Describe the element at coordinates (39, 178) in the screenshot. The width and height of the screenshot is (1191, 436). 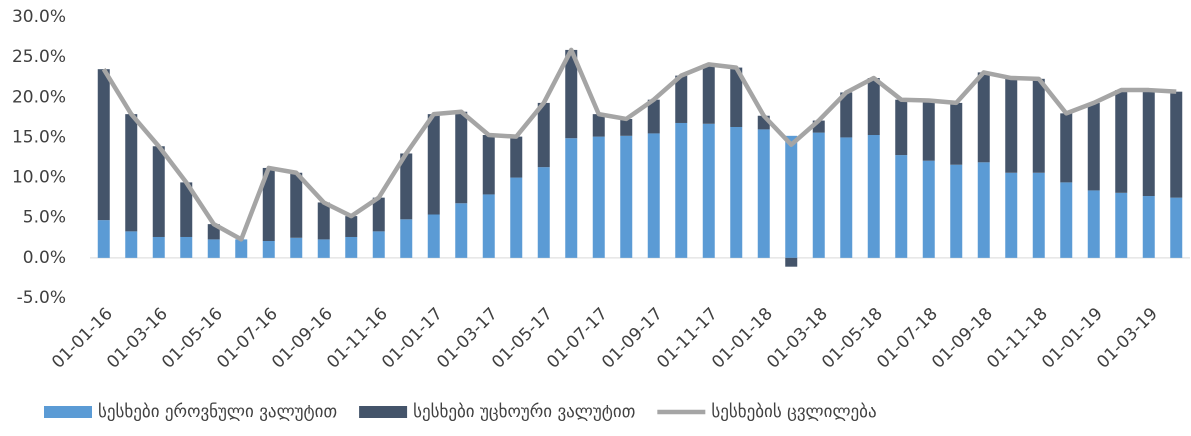
I see `y-tick-label: 10.0%` at that location.